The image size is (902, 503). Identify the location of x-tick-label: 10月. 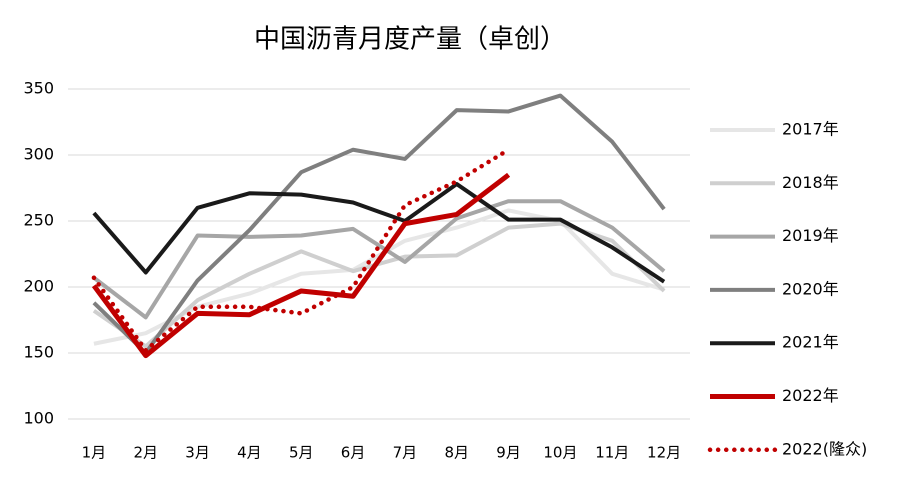
(560, 453).